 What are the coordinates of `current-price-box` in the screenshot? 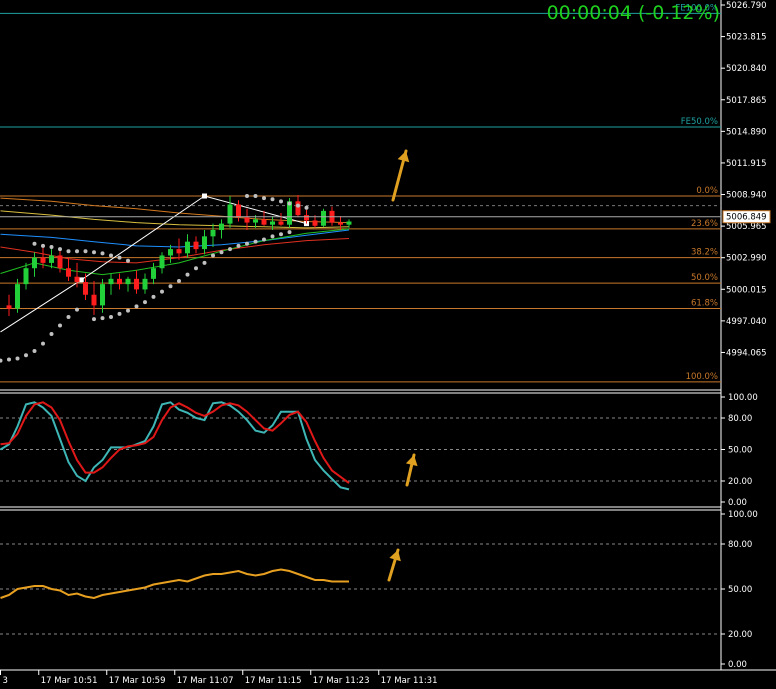 It's located at (746, 217).